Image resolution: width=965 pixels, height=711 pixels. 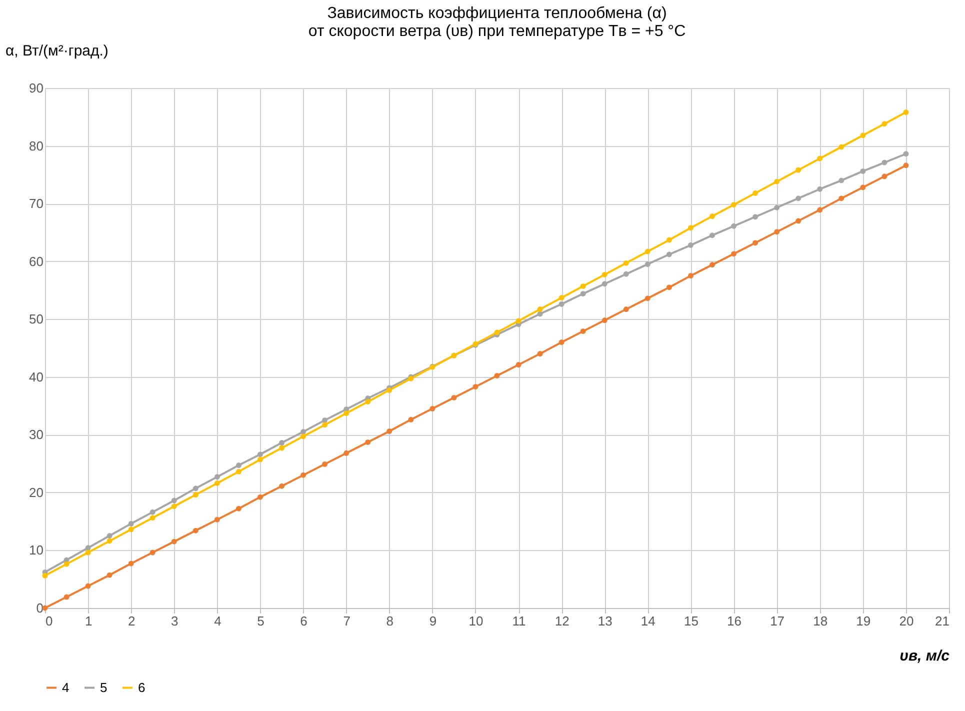 I want to click on y-tick-label: 10, so click(x=36, y=550).